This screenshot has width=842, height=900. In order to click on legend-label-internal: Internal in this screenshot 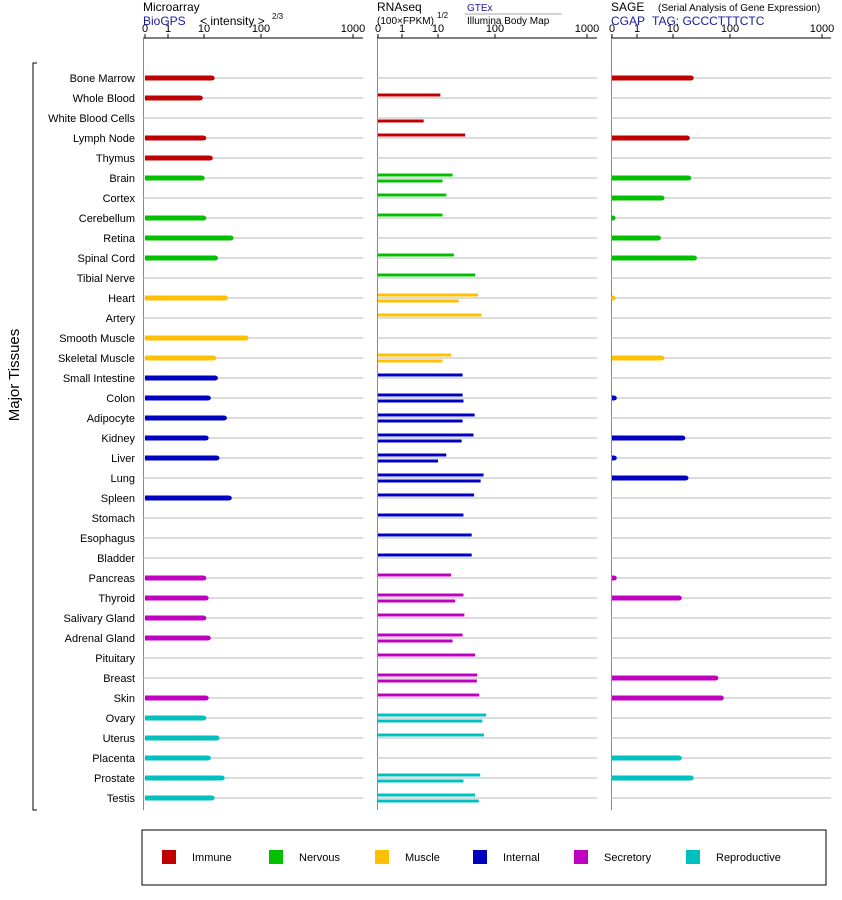, I will do `click(521, 858)`.